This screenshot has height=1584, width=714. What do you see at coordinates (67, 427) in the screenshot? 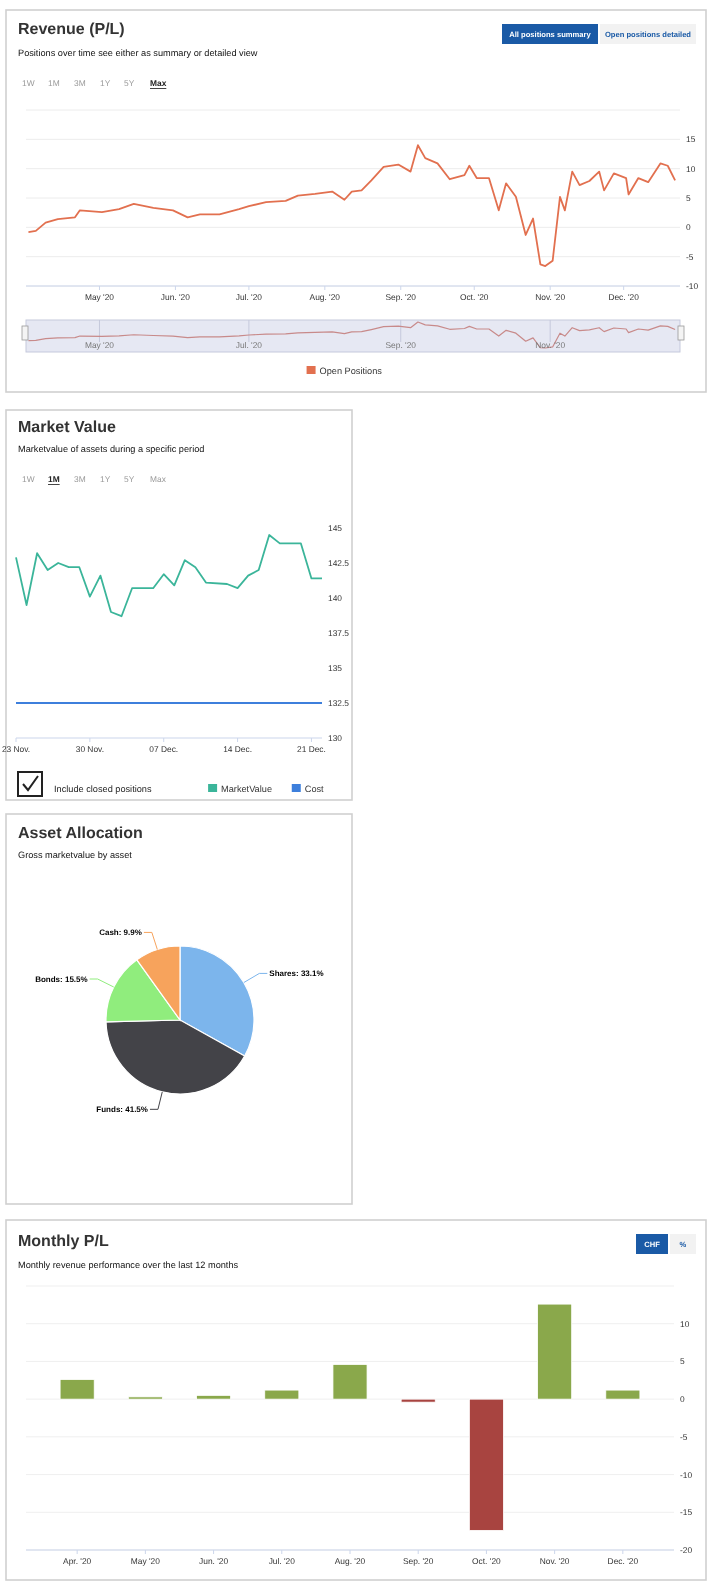
I see `chart-title: Market Value` at bounding box center [67, 427].